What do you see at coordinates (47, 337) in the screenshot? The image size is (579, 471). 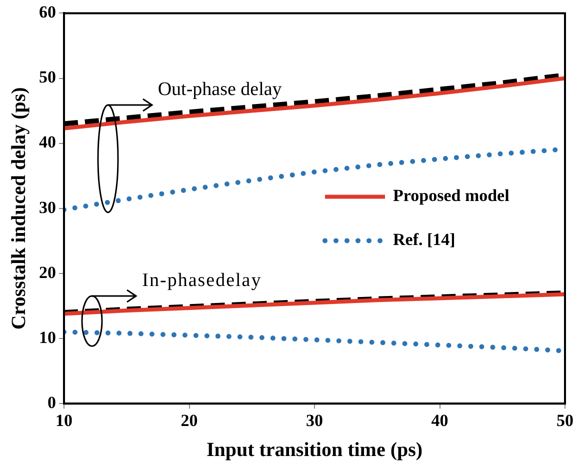 I see `y-tick-label: 10` at bounding box center [47, 337].